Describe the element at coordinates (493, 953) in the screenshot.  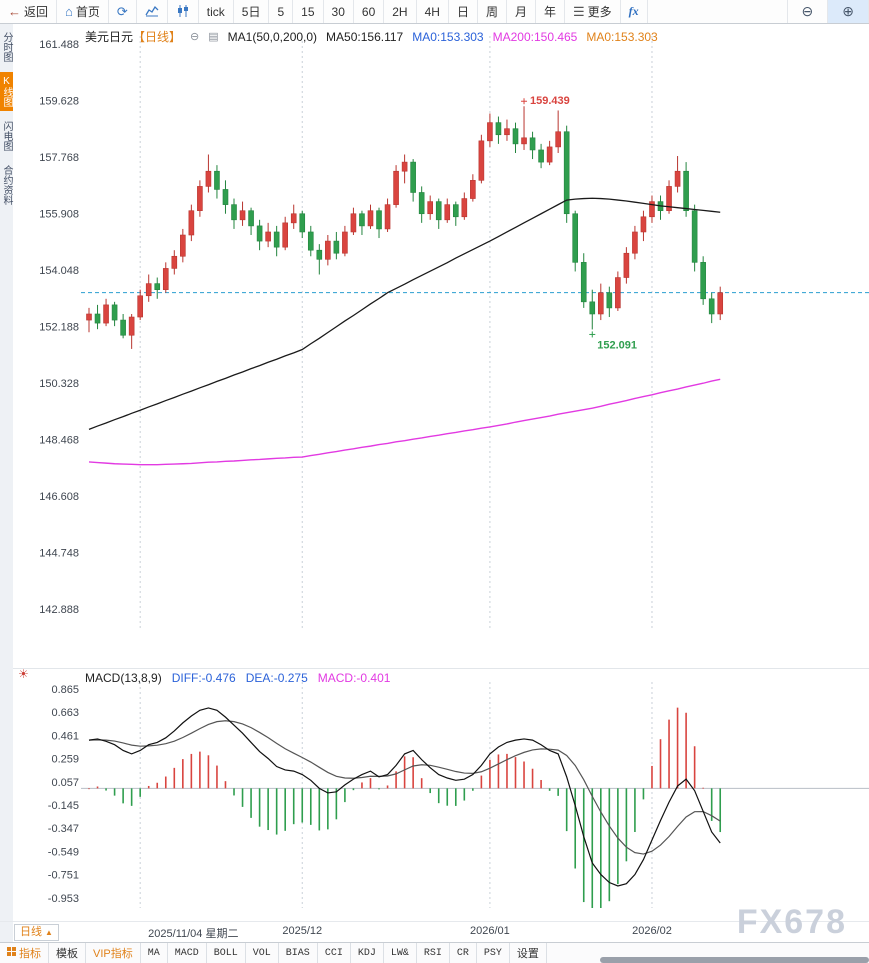
I see `tab-psy: PSY` at that location.